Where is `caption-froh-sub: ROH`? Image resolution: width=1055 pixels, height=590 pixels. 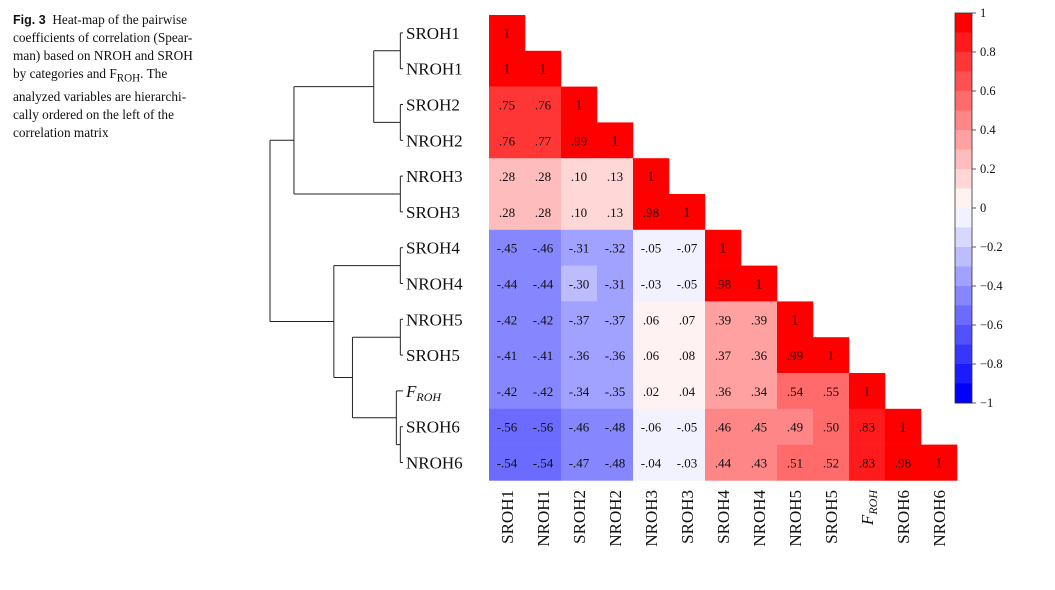
caption-froh-sub: ROH is located at coordinates (128, 78).